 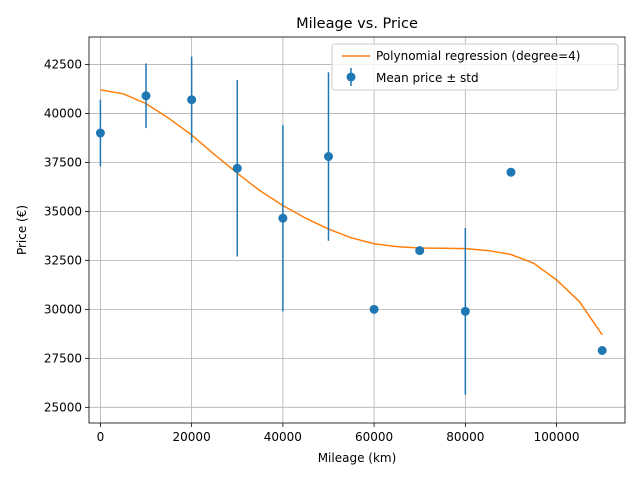 I want to click on y-tick-label: 42500, so click(x=63, y=64).